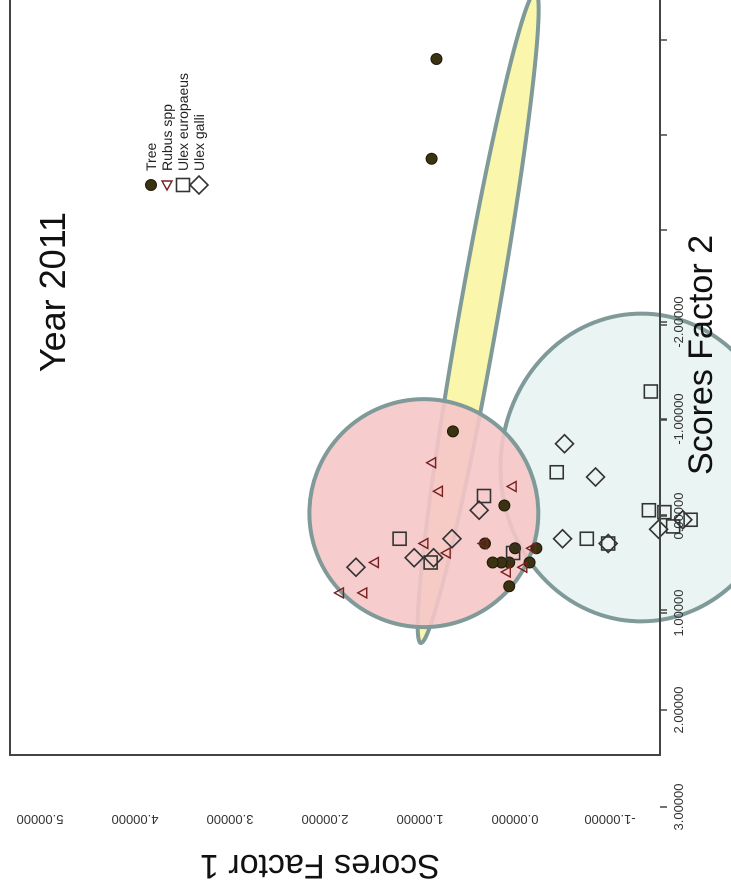  I want to click on chart-title: Year 2011, so click(52, 292).